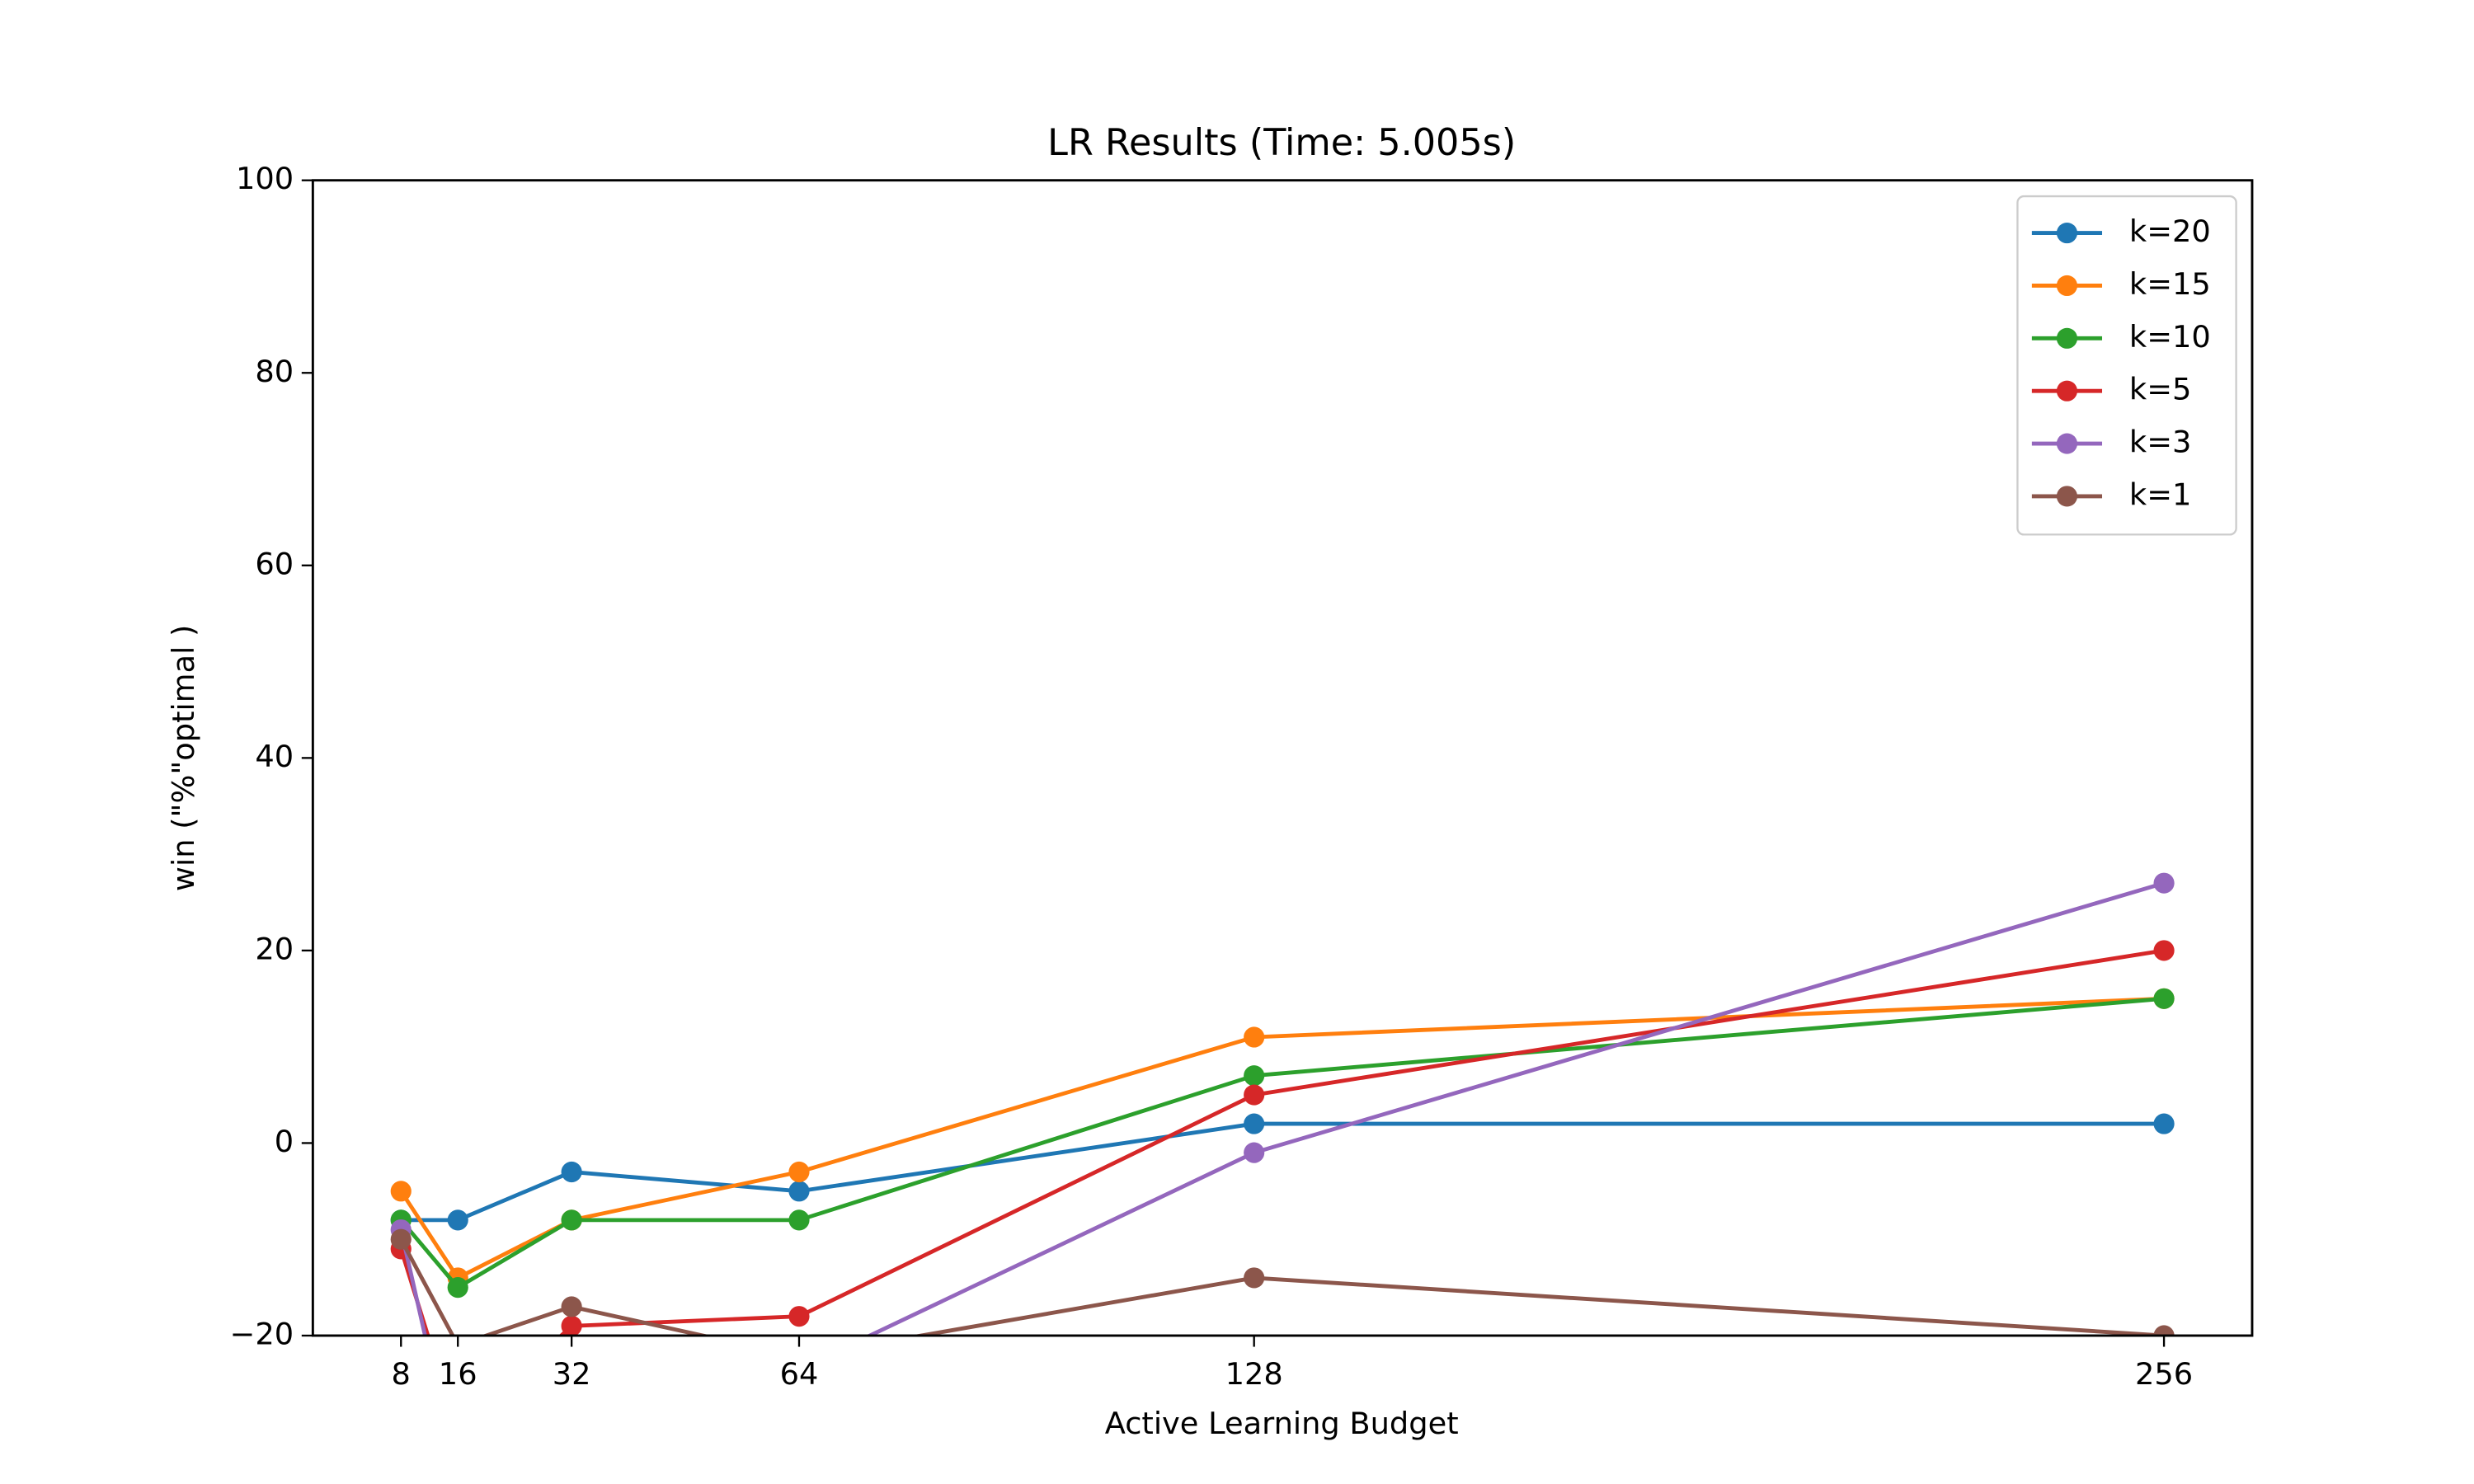 The height and width of the screenshot is (1484, 2474). Describe the element at coordinates (401, 1374) in the screenshot. I see `x-tick-label: 8` at that location.